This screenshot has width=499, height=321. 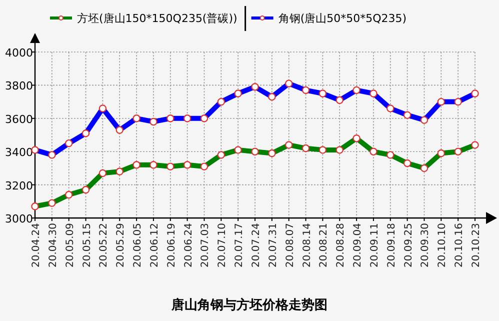 I want to click on title: 唐山角钢与方坯价格走势图, so click(x=250, y=305).